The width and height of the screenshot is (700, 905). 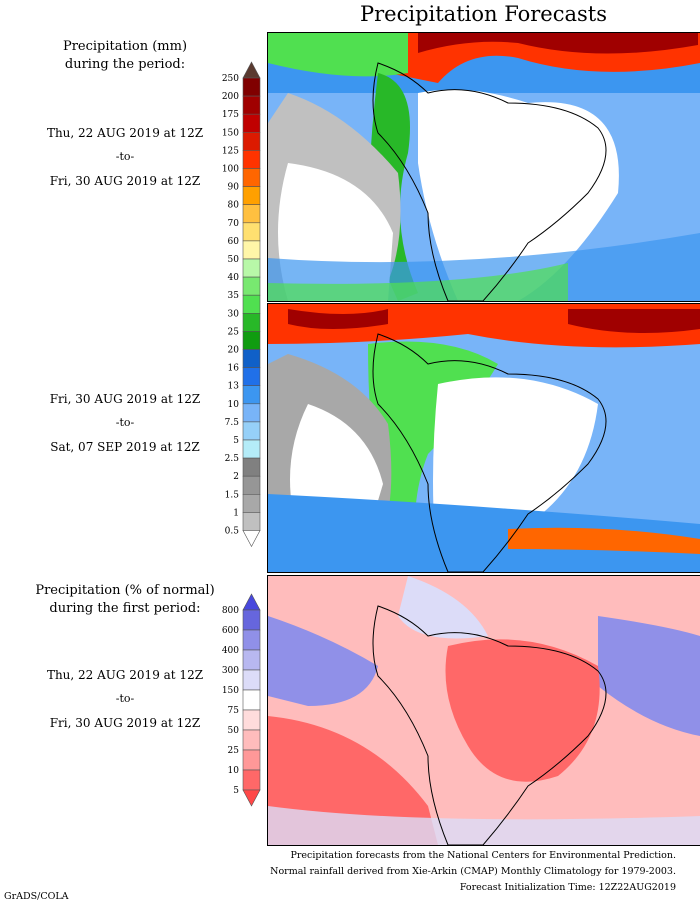 I want to click on precip-colorbar-tick-label: 100, so click(x=230, y=170).